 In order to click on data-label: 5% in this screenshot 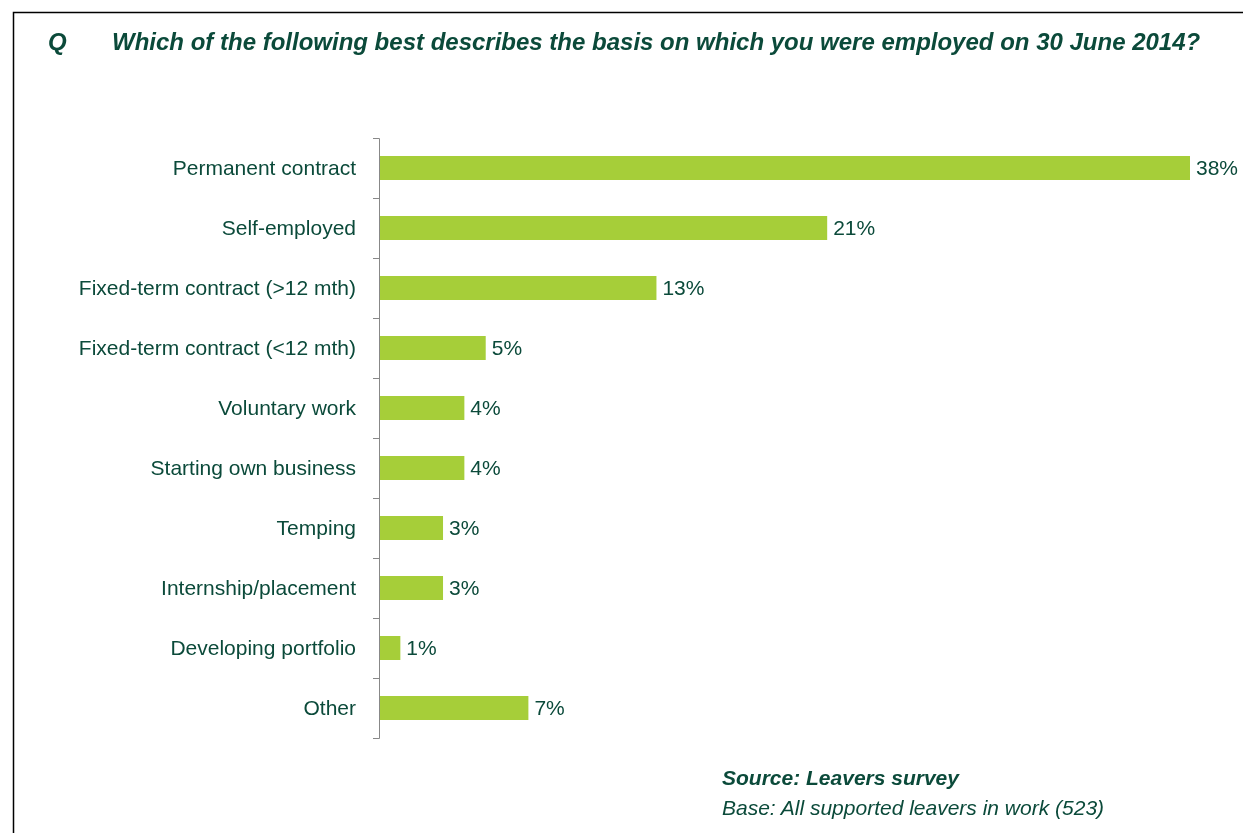, I will do `click(507, 348)`.